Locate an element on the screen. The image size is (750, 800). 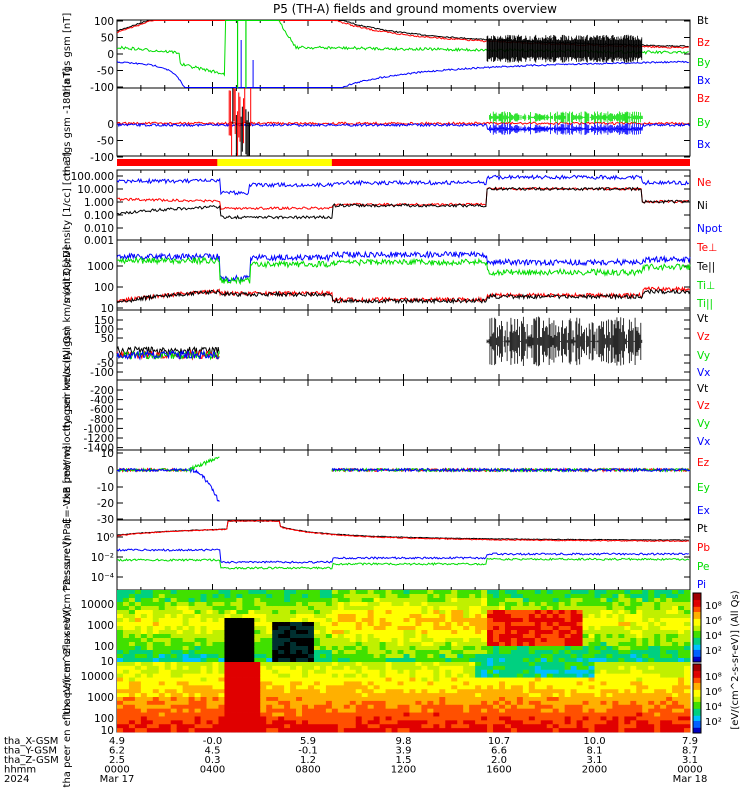
legend-density-Npot: Npot is located at coordinates (709, 229).